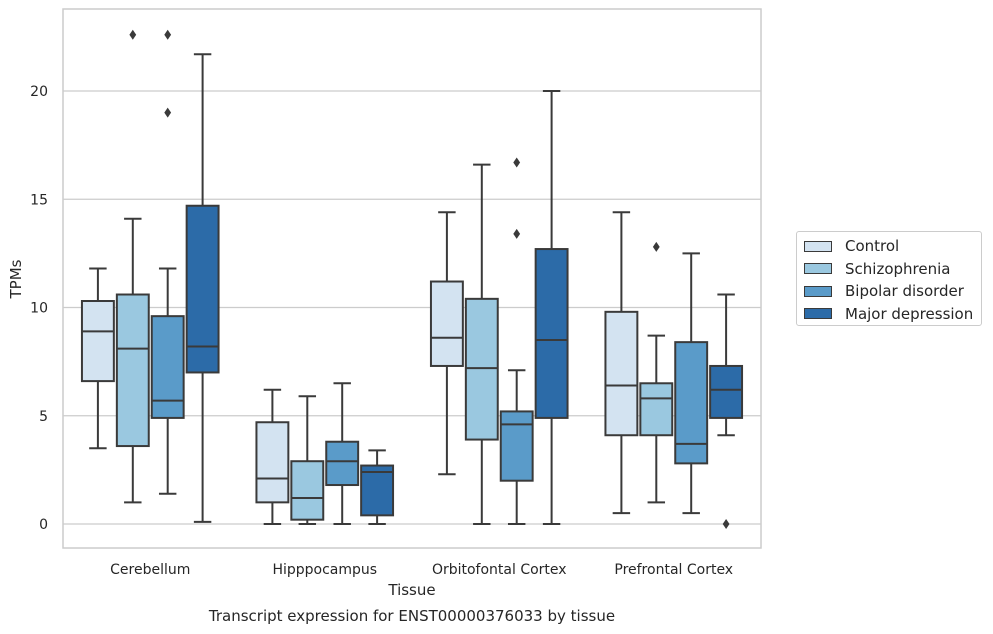 This screenshot has width=993, height=634. I want to click on legend-label: Control, so click(872, 246).